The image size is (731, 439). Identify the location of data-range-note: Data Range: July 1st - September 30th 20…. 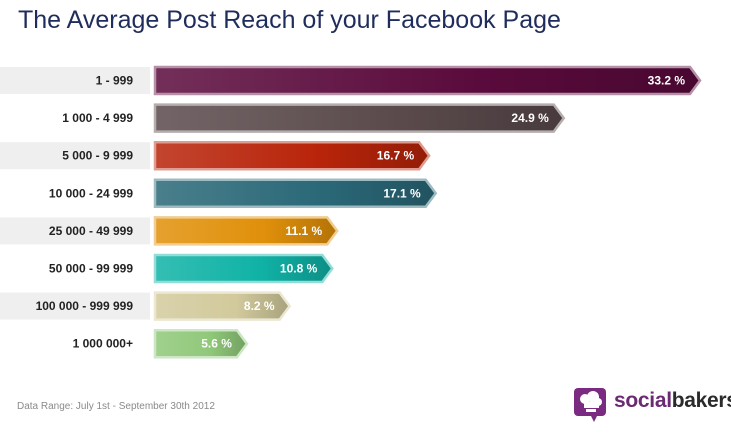
(116, 406).